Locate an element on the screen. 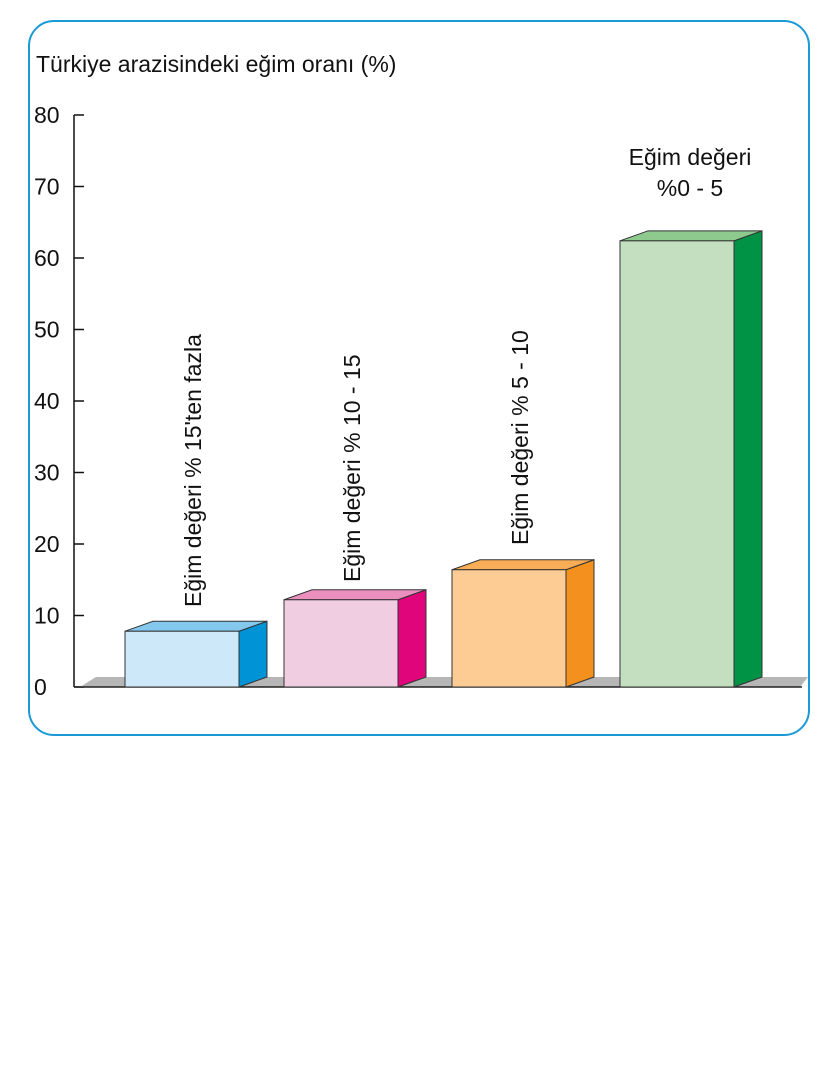 The width and height of the screenshot is (834, 1090). category-label: Eğim değeri % 15'ten fazla is located at coordinates (193, 470).